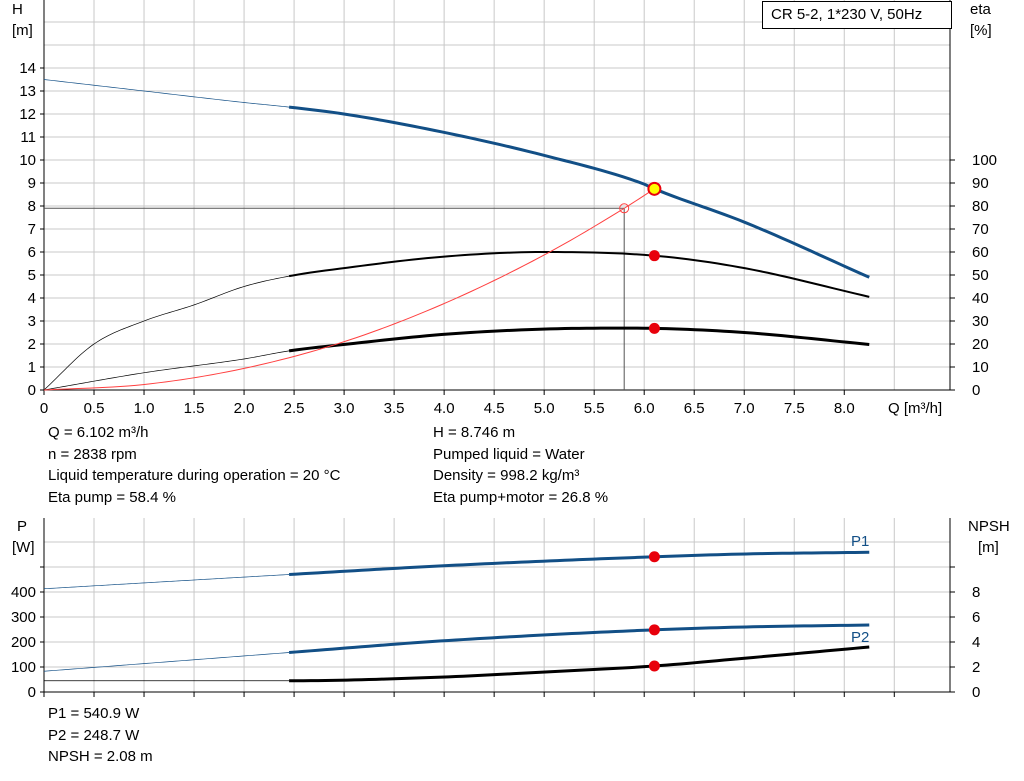  Describe the element at coordinates (980, 367) in the screenshot. I see `y-right-tick-label: 10` at that location.